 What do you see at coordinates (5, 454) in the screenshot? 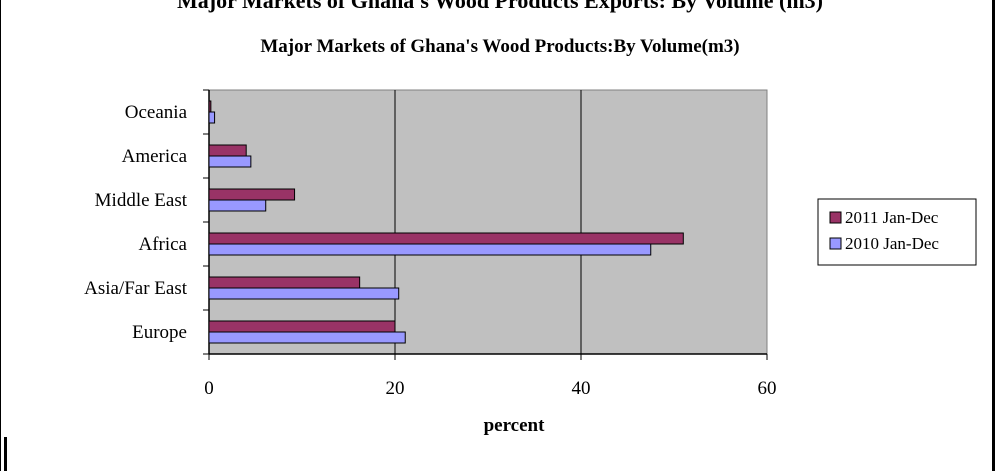
I see `frame-edge-mark` at bounding box center [5, 454].